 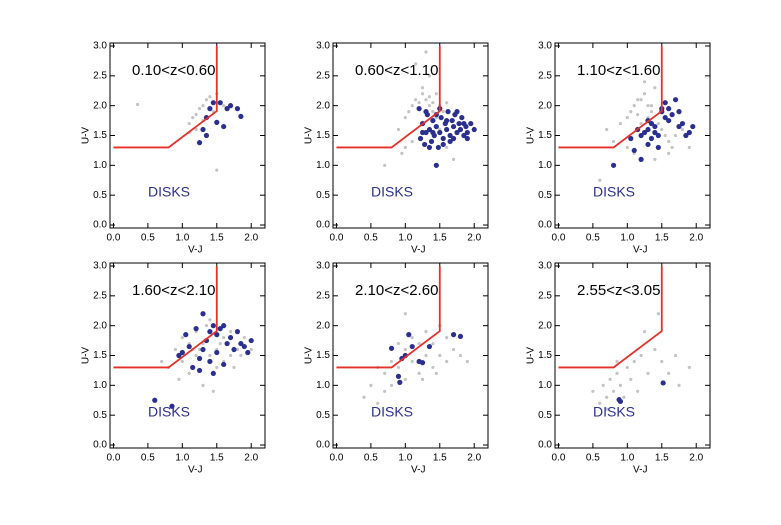 What do you see at coordinates (100, 105) in the screenshot?
I see `y-tick-label: 2.0` at bounding box center [100, 105].